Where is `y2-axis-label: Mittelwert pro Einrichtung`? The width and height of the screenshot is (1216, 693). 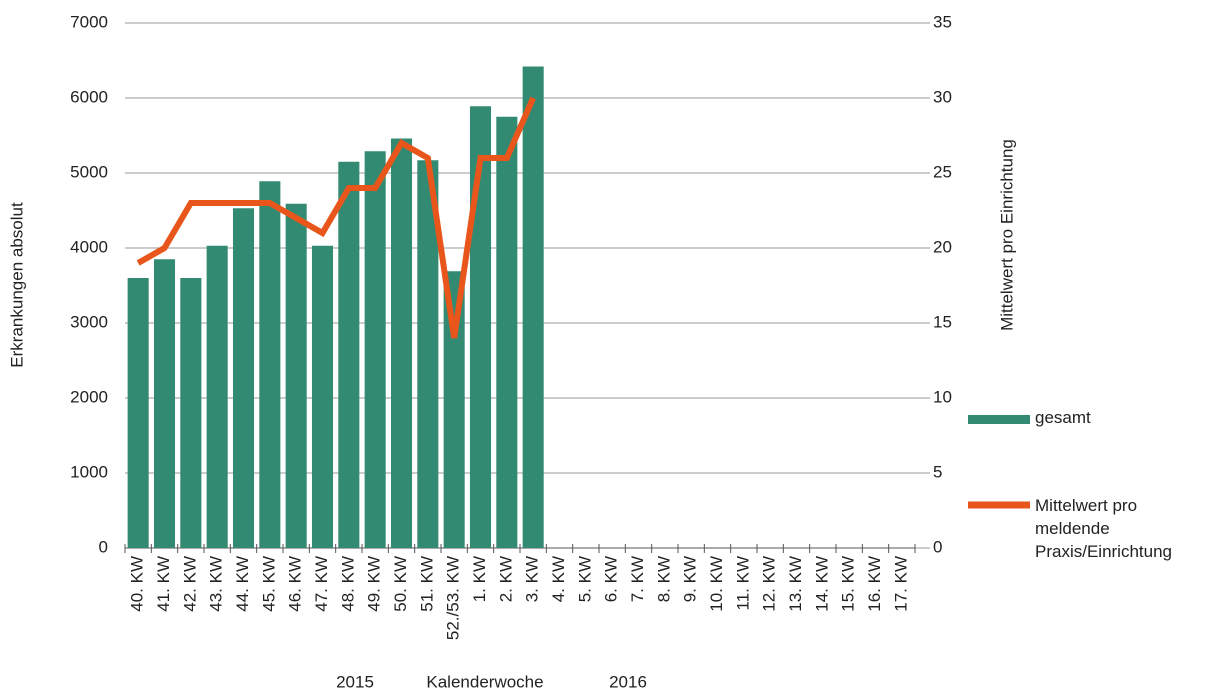
y2-axis-label: Mittelwert pro Einrichtung is located at coordinates (1006, 235).